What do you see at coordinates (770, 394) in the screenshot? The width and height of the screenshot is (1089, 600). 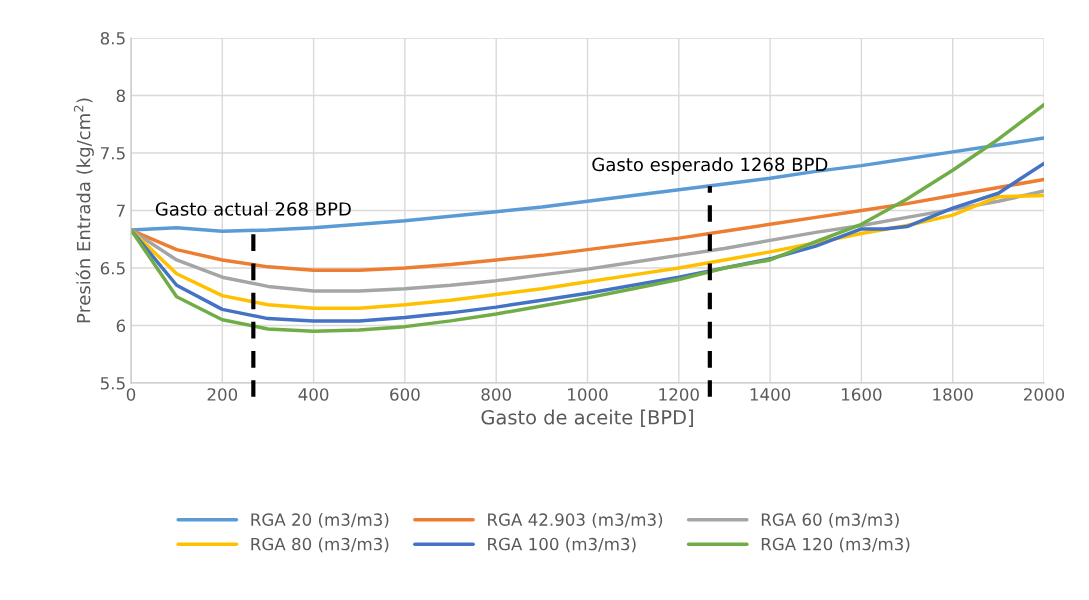 I see `x-tick-label: 1400` at bounding box center [770, 394].